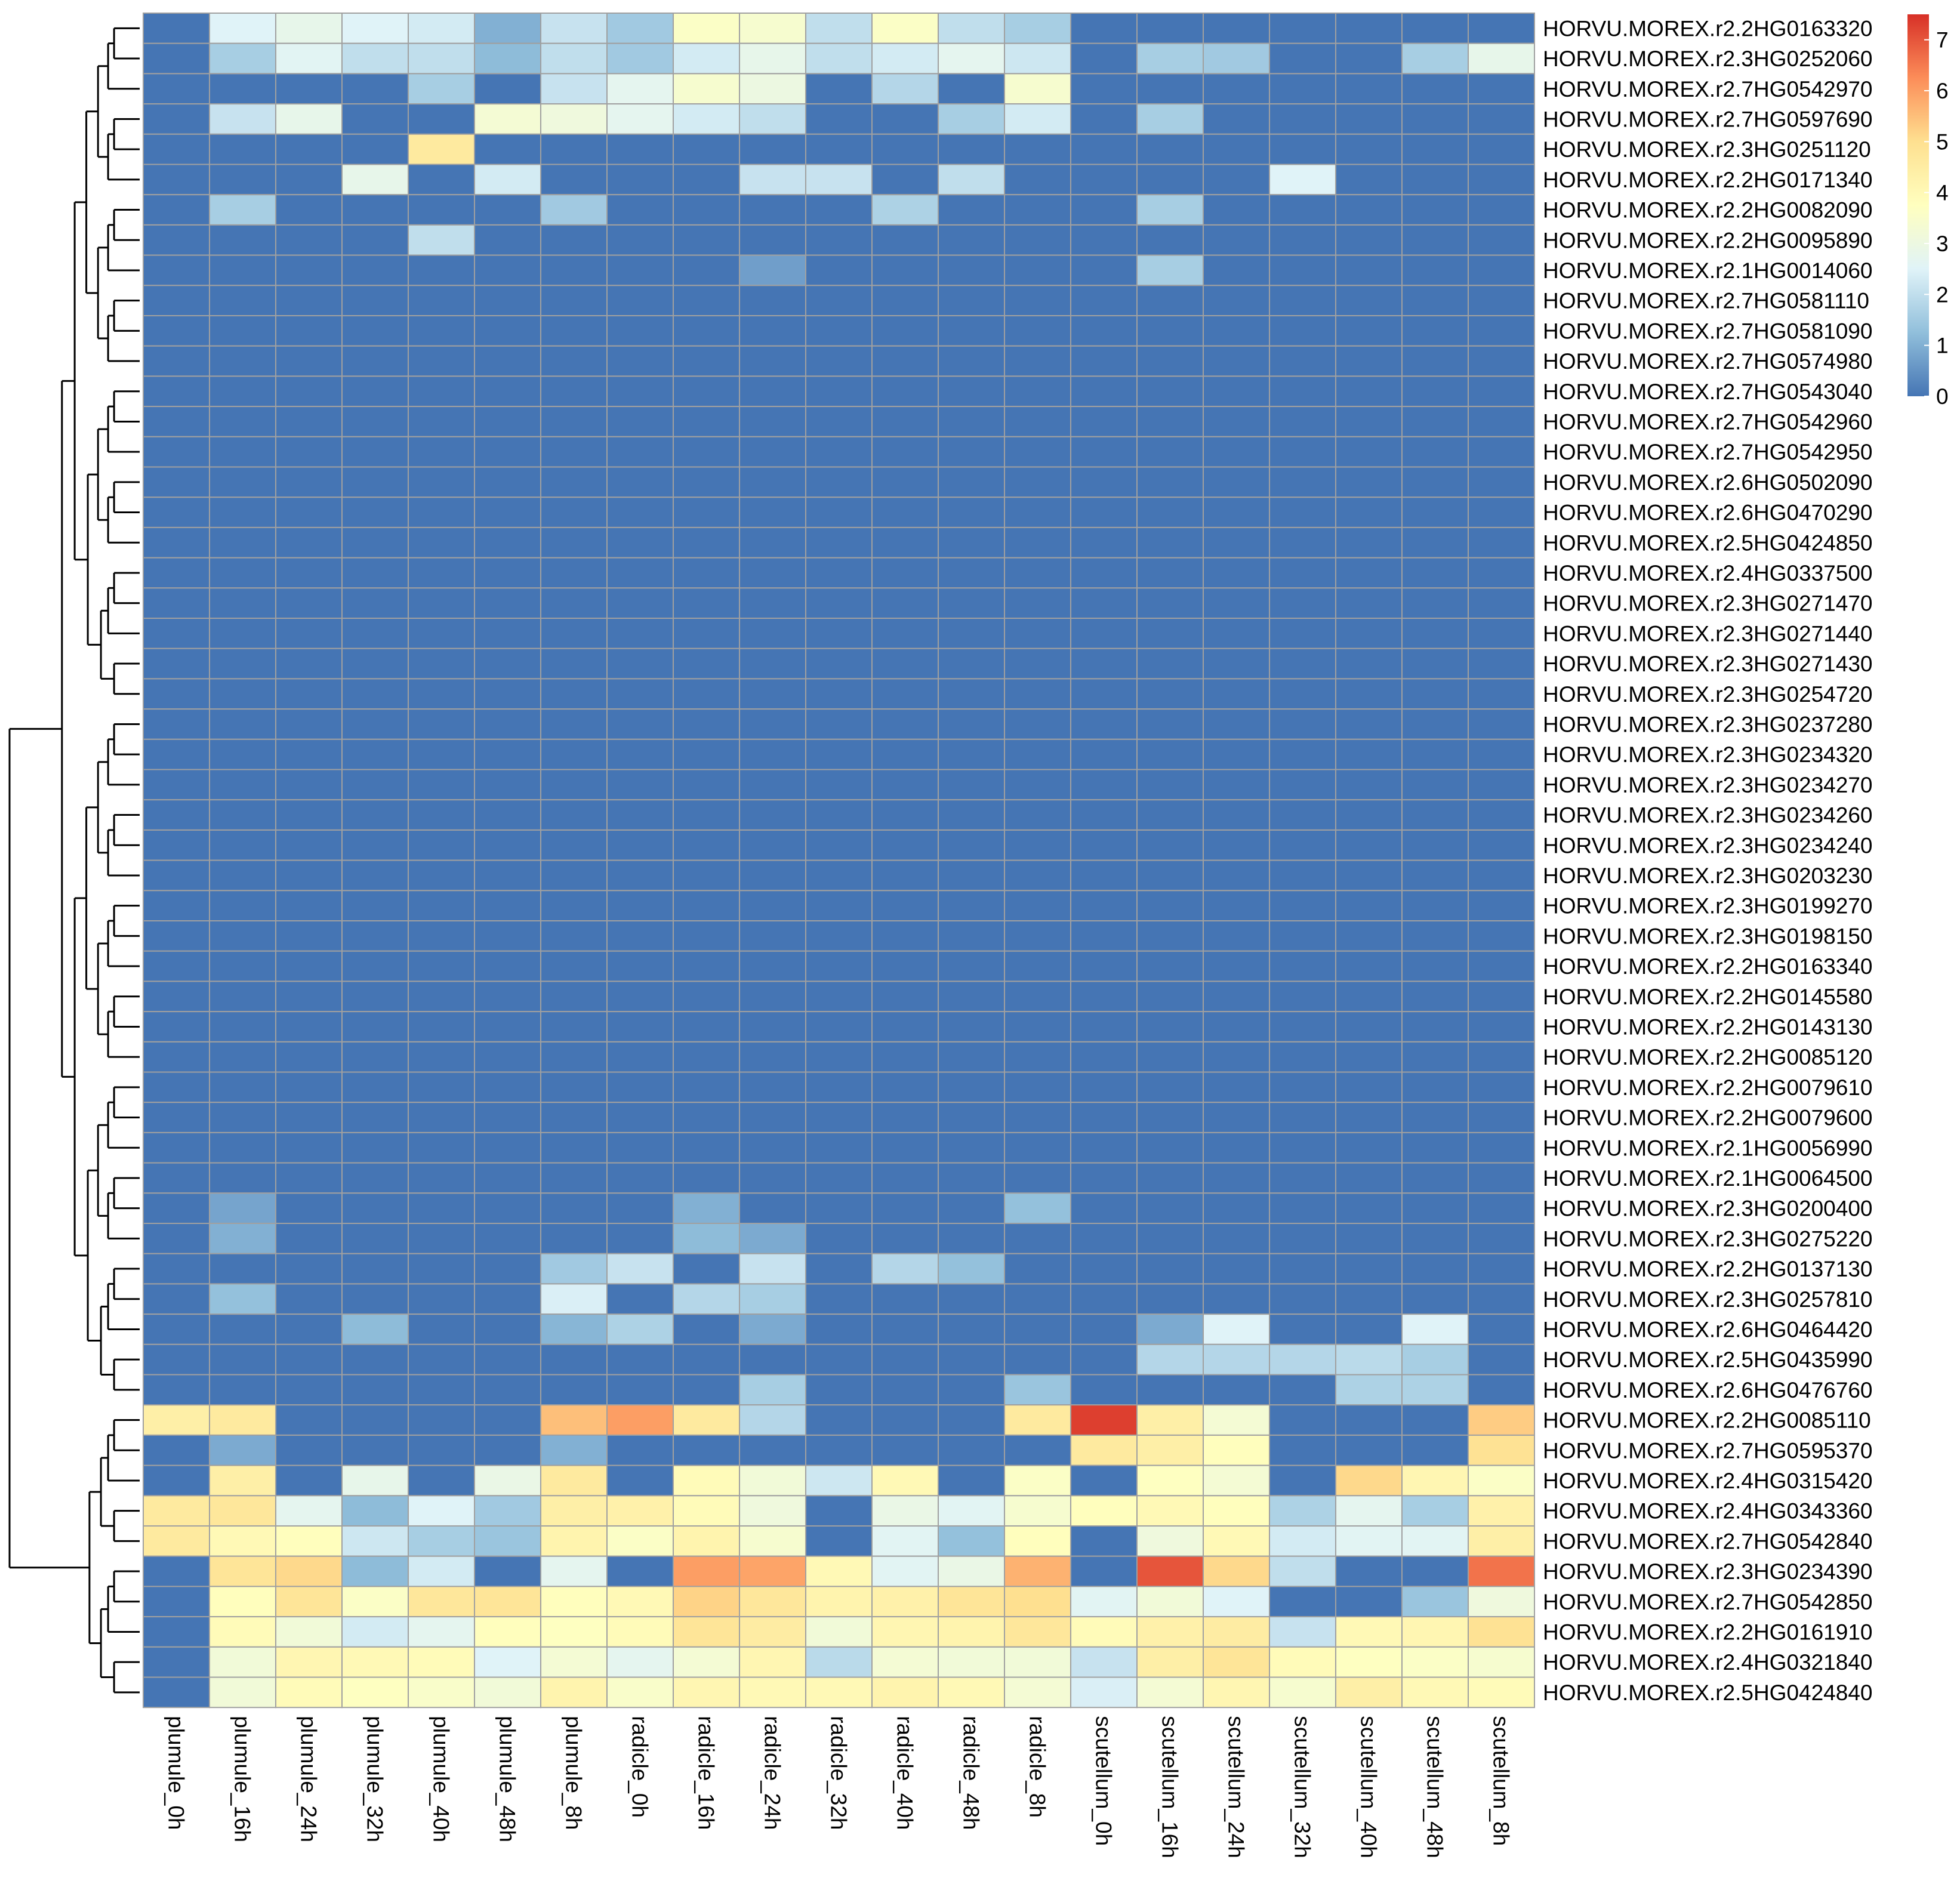 Image resolution: width=1960 pixels, height=1884 pixels. What do you see at coordinates (1708, 724) in the screenshot?
I see `row-label: HORVU.MOREX.r2.3HG0237280` at bounding box center [1708, 724].